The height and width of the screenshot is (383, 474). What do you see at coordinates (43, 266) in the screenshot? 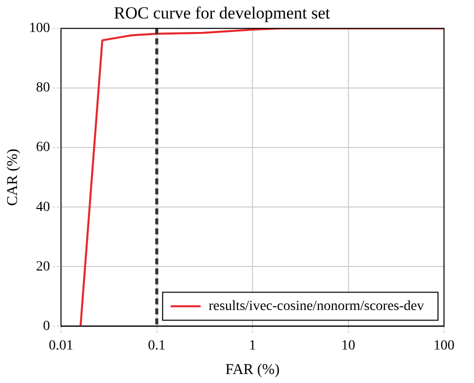
I see `y-tick-label: 20` at bounding box center [43, 266].